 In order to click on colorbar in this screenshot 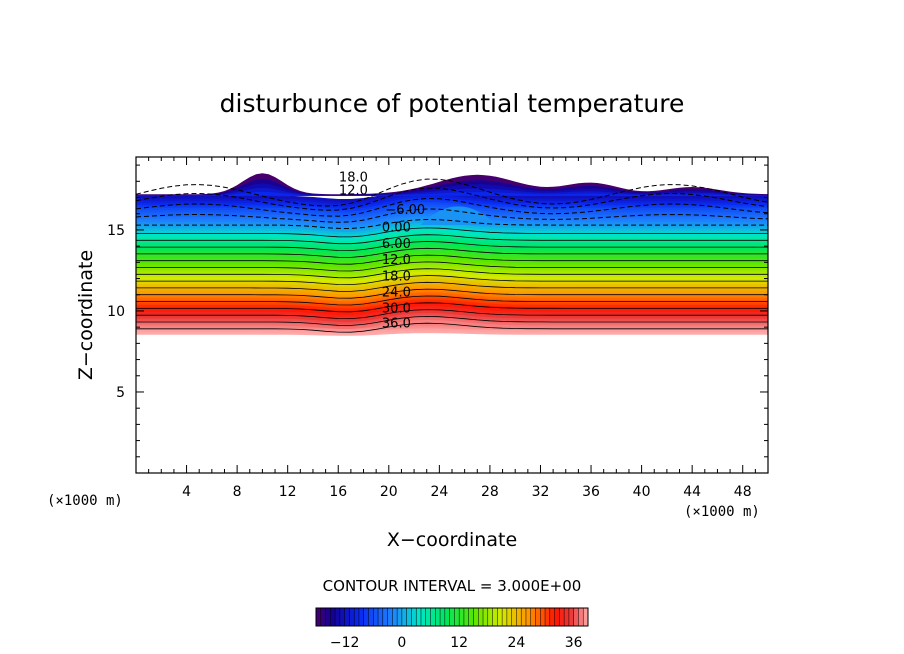, I will do `click(452, 617)`.